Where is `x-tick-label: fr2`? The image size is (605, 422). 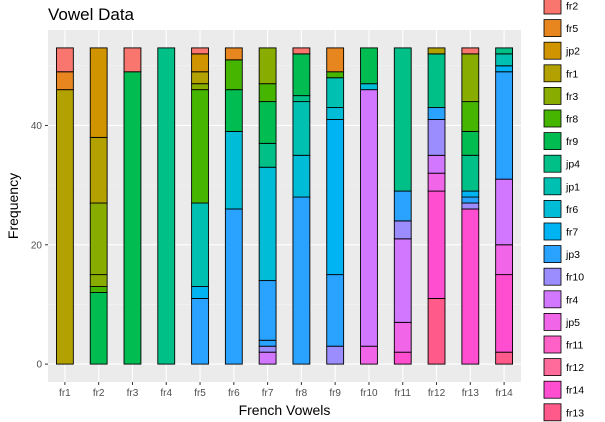 x-tick-label: fr2 is located at coordinates (99, 393).